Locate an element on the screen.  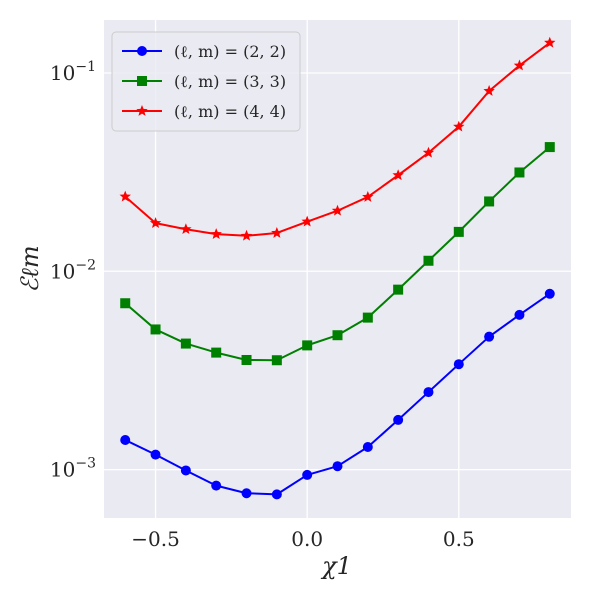
y-axis: 10⁻³ 10⁻² 10⁻¹ is located at coordinates (73, 270).